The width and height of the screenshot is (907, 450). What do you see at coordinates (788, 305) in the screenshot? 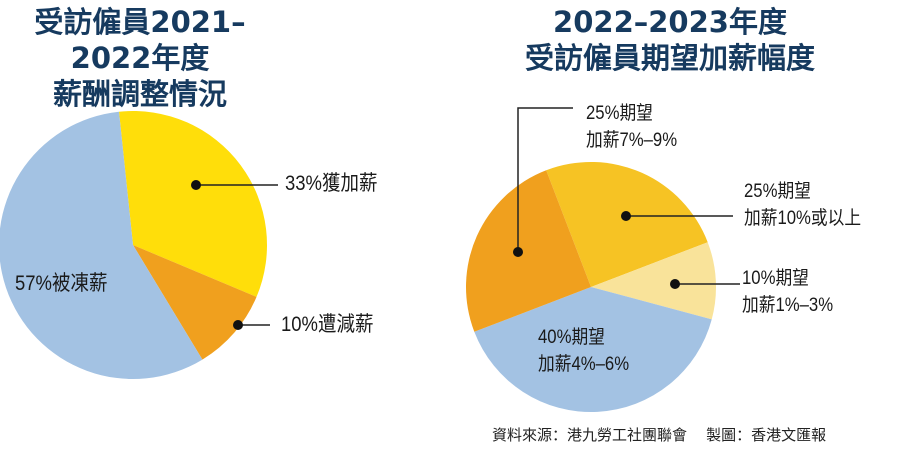
I see `label-line: 加薪1%–3%` at bounding box center [788, 305].